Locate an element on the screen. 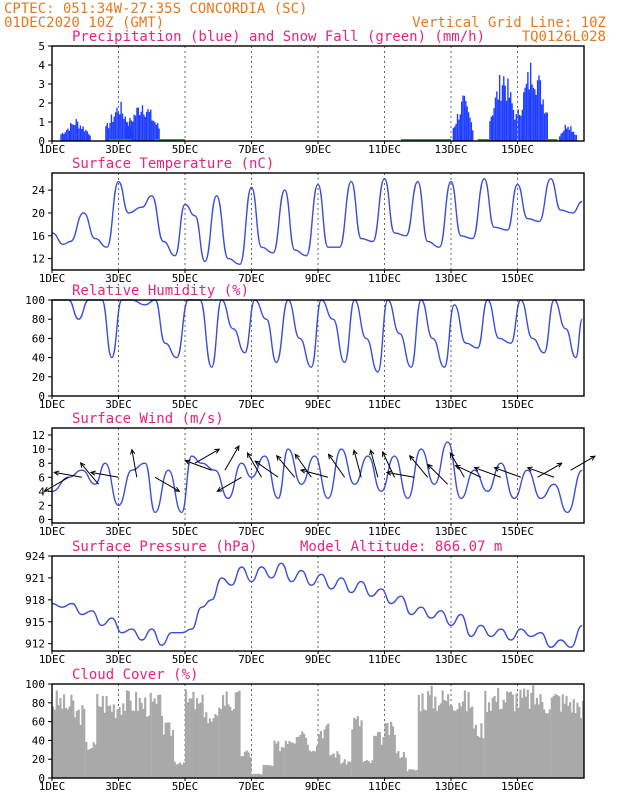  rh-ytick-label: 20 is located at coordinates (38, 377).